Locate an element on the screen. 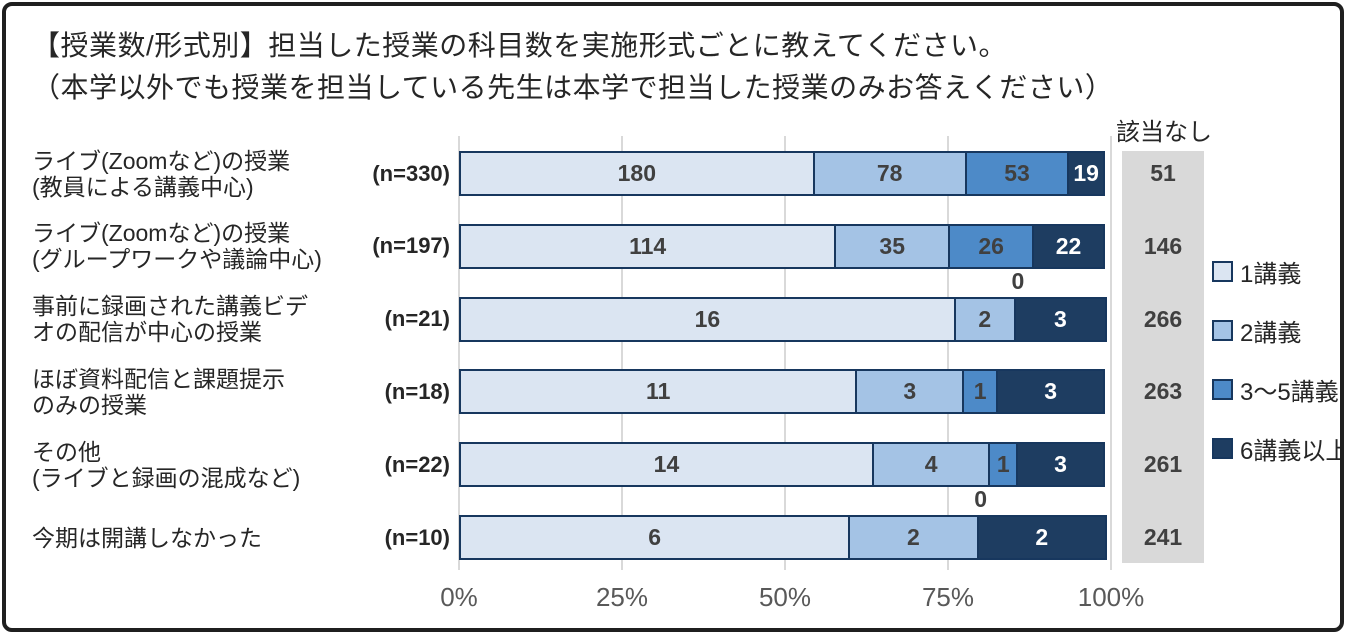 The width and height of the screenshot is (1350, 638). chart-title-line1: 【授業数/形式別】担当した授業の科目数を実施形式ごとに教えてください。 is located at coordinates (520, 45).